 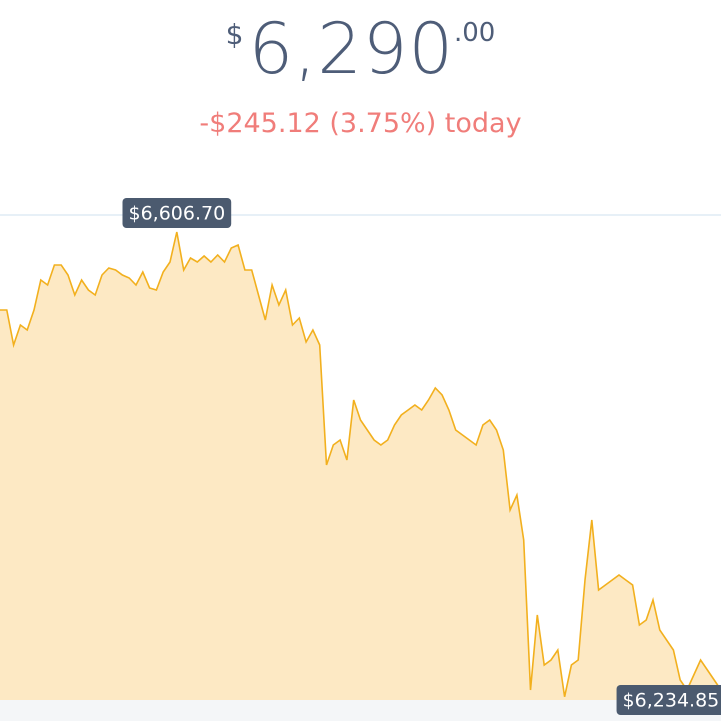 What do you see at coordinates (234, 34) in the screenshot?
I see `currency: $` at bounding box center [234, 34].